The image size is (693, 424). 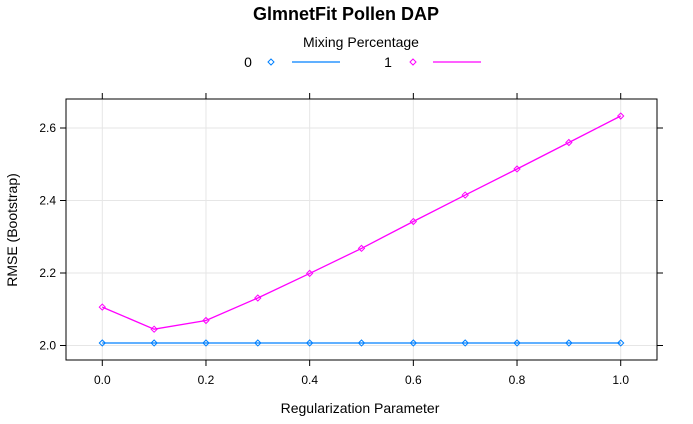 I want to click on x-tick-label: 1.0, so click(x=620, y=380).